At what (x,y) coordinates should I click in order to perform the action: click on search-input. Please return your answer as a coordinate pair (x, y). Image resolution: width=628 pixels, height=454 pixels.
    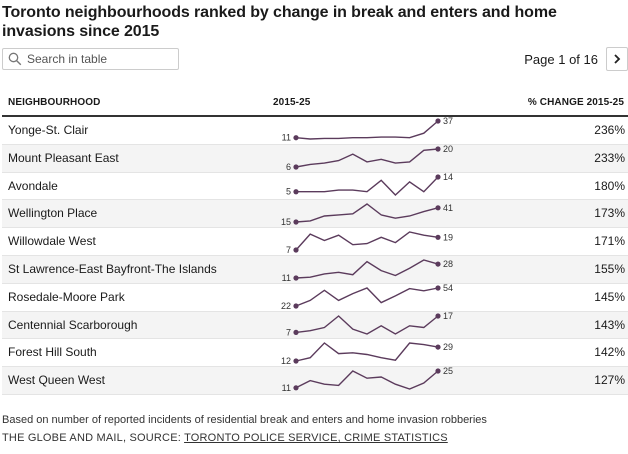
    Looking at the image, I should click on (101, 59).